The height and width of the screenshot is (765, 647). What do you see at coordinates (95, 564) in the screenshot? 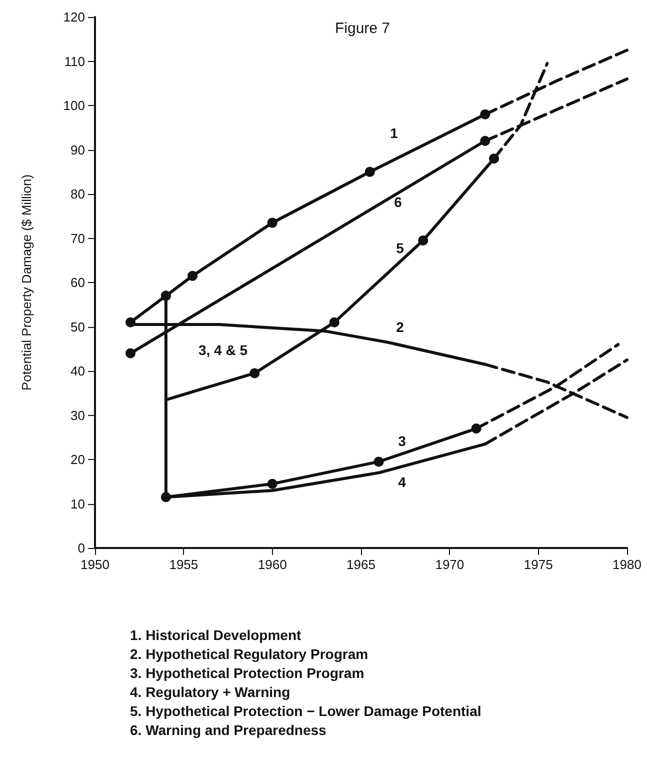
I see `x-tick-label: 1950` at bounding box center [95, 564].